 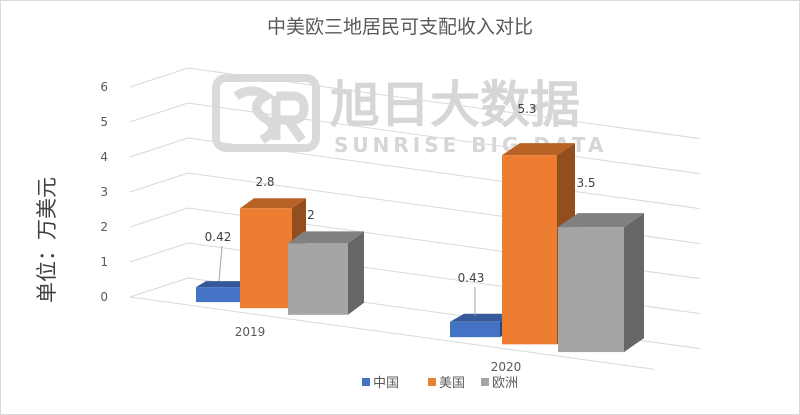 I want to click on bar-欧洲-2019, so click(x=326, y=273).